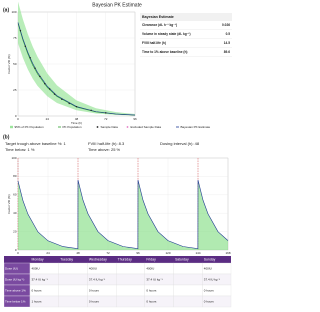  I want to click on legend-label: PK Population, so click(72, 127).